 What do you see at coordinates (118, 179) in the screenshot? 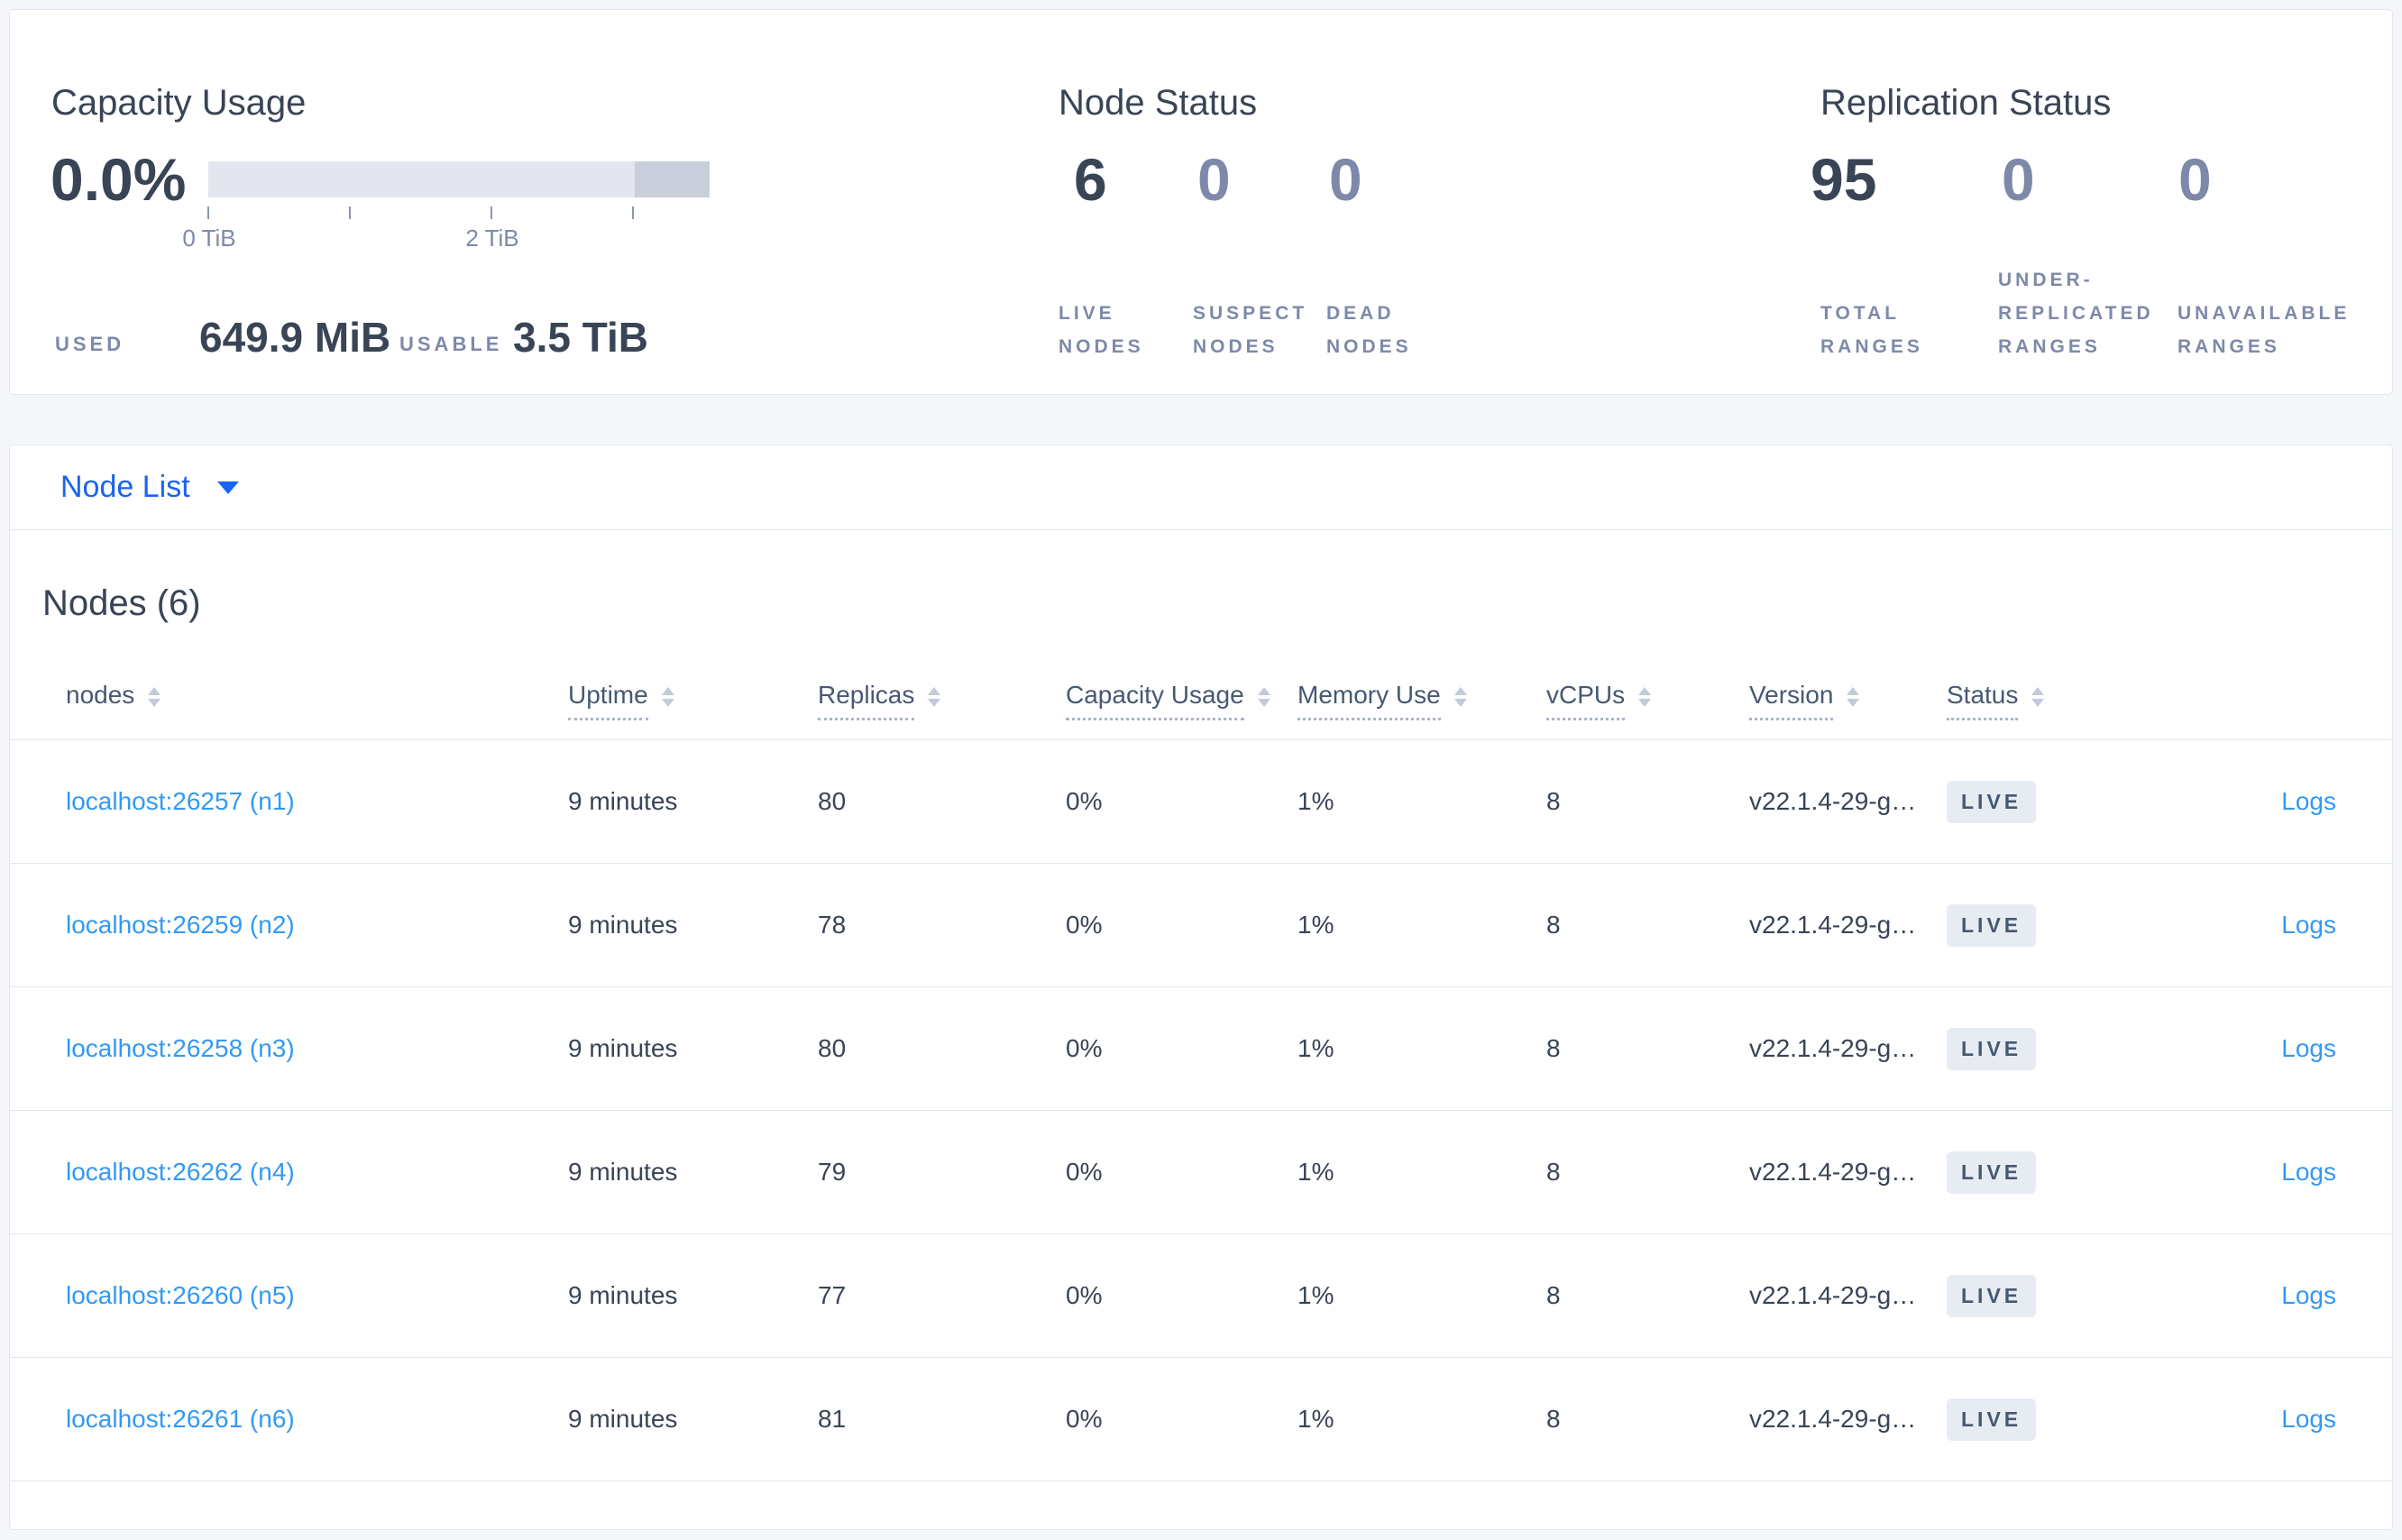
I see `capacity-used-percent: 0.0%` at bounding box center [118, 179].